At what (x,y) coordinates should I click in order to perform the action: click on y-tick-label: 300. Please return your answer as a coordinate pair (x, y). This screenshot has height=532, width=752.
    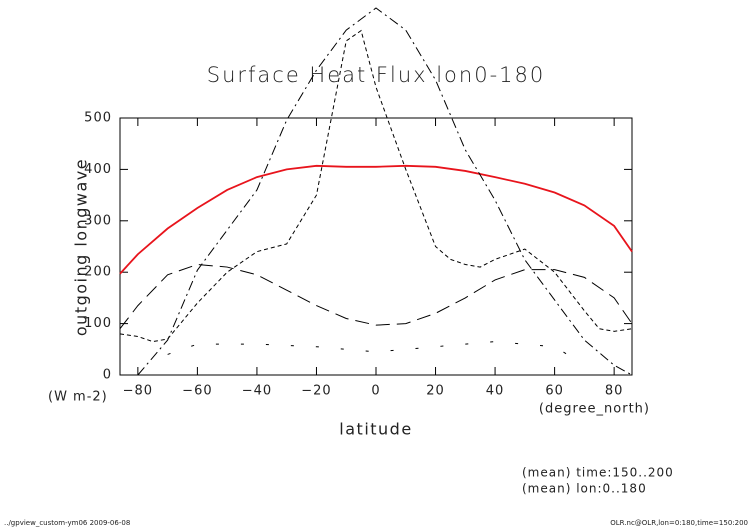
    Looking at the image, I should click on (98, 220).